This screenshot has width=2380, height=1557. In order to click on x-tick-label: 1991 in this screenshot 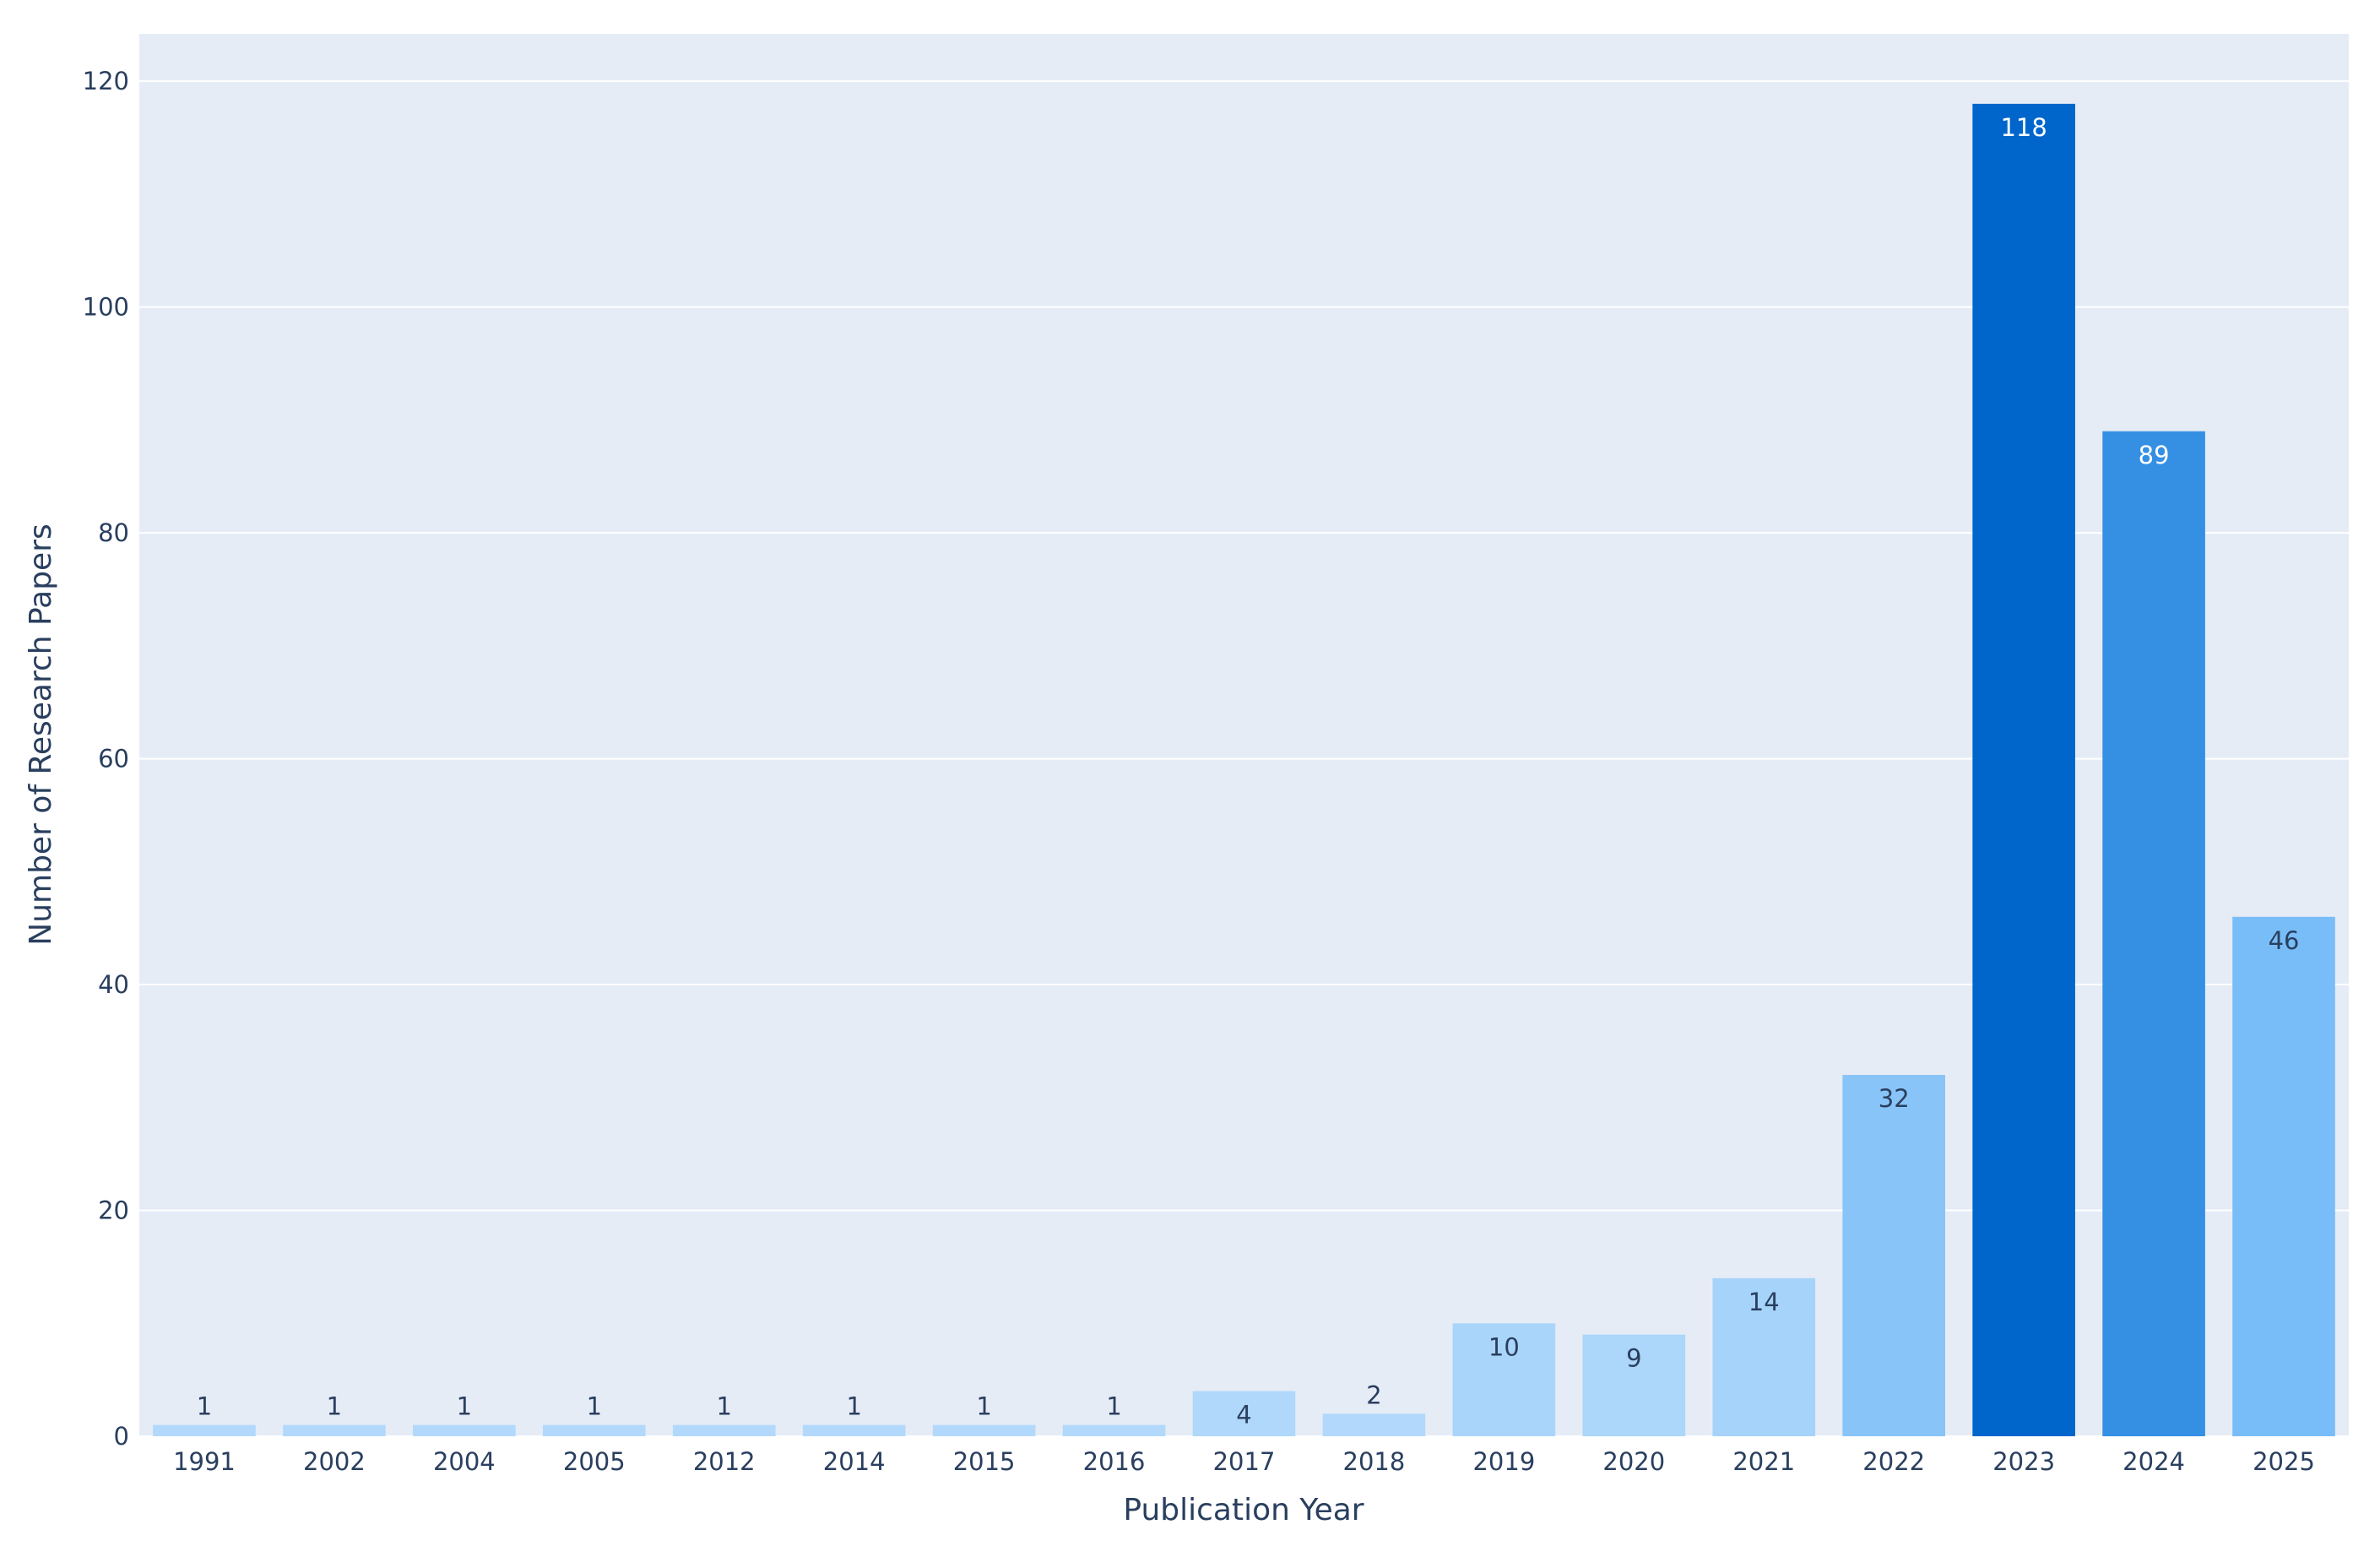, I will do `click(204, 1462)`.